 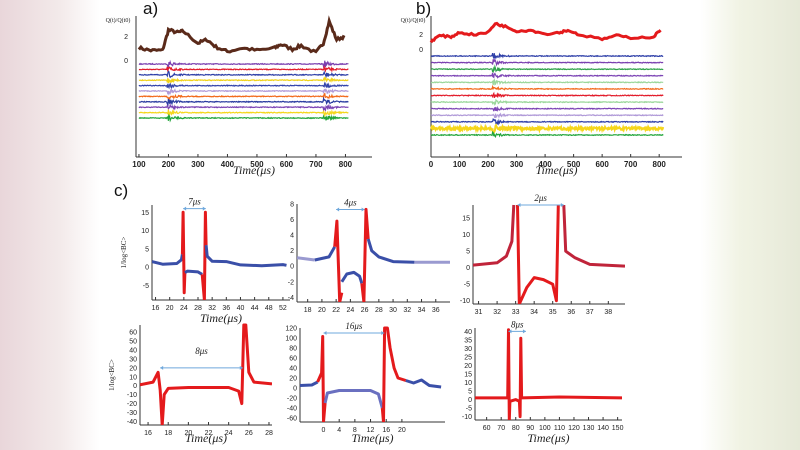 I want to click on y-tick-label: 50, so click(x=133, y=342).